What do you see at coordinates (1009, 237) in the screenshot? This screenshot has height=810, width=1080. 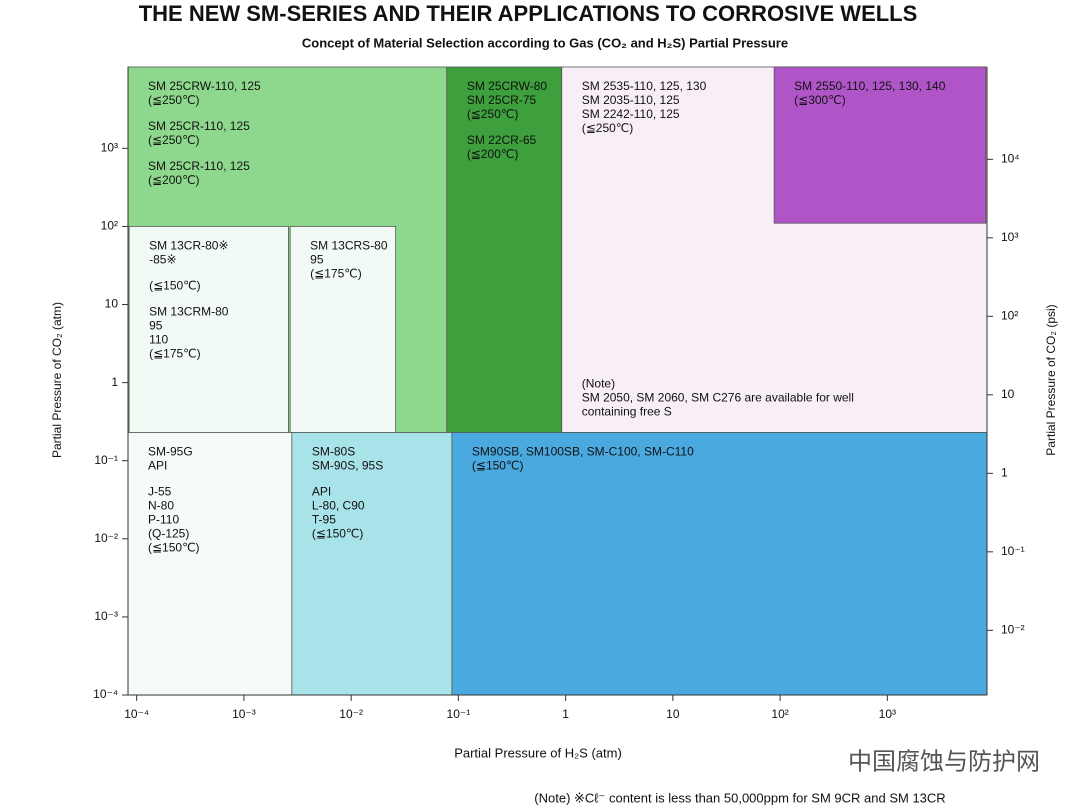 I see `y2-tick-label: 10³` at bounding box center [1009, 237].